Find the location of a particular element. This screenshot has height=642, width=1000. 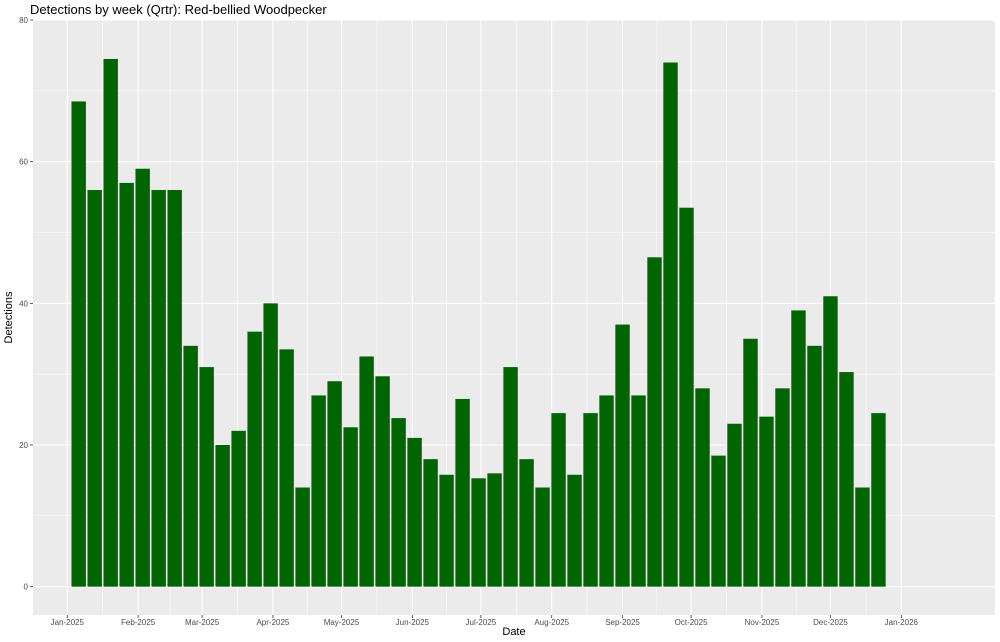

x-tick-label: Mar-2025 is located at coordinates (202, 622).